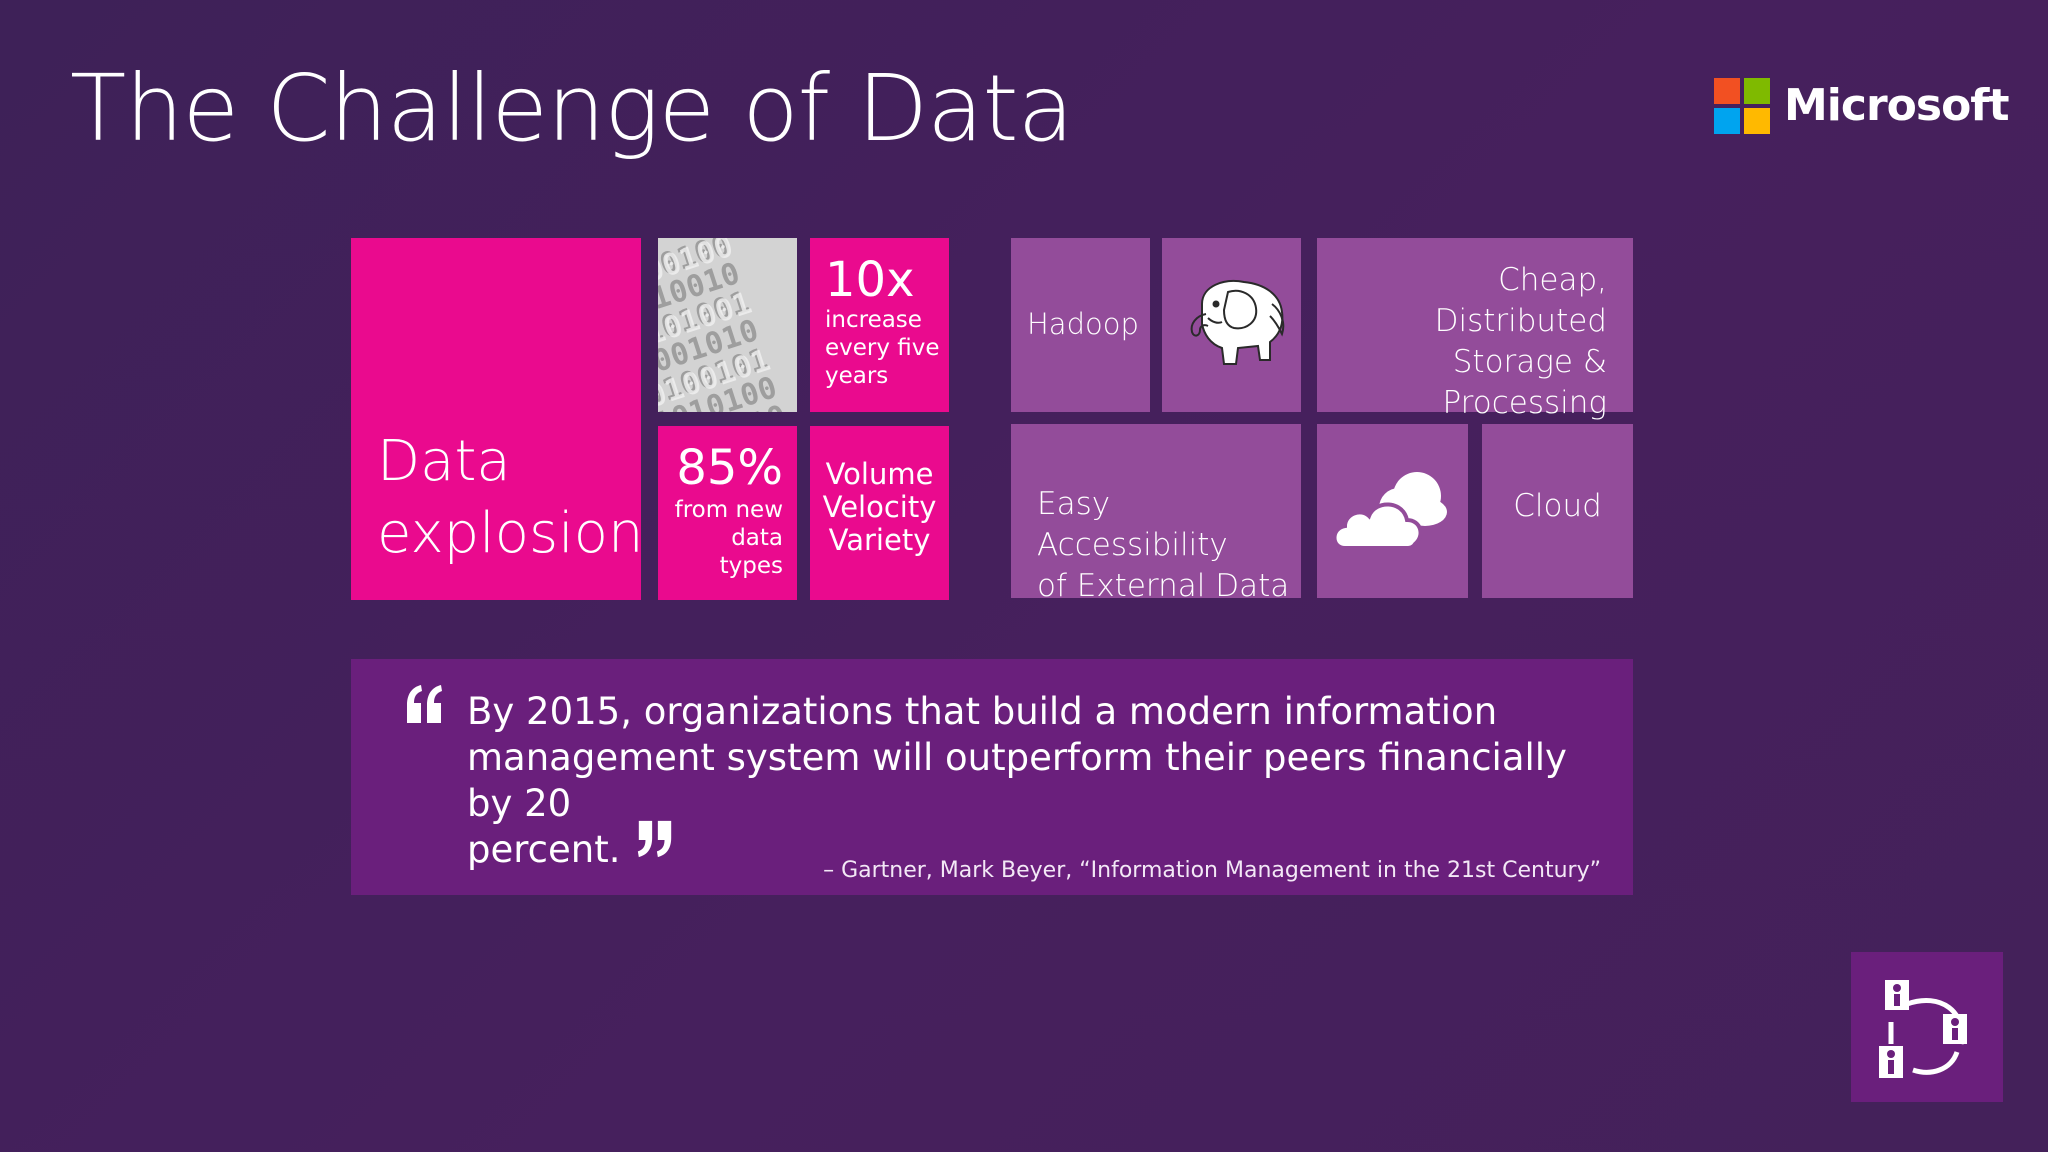  Describe the element at coordinates (729, 468) in the screenshot. I see `tile-85-value: 85%` at that location.